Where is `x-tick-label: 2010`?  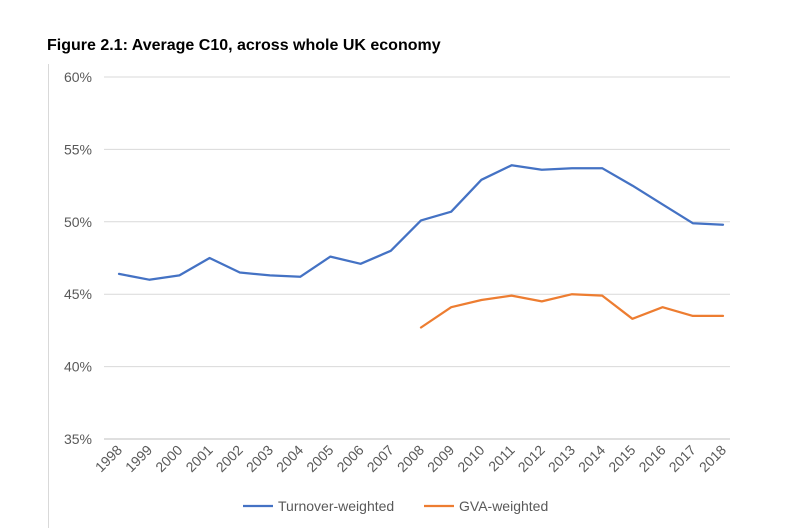 x-tick-label: 2010 is located at coordinates (470, 458).